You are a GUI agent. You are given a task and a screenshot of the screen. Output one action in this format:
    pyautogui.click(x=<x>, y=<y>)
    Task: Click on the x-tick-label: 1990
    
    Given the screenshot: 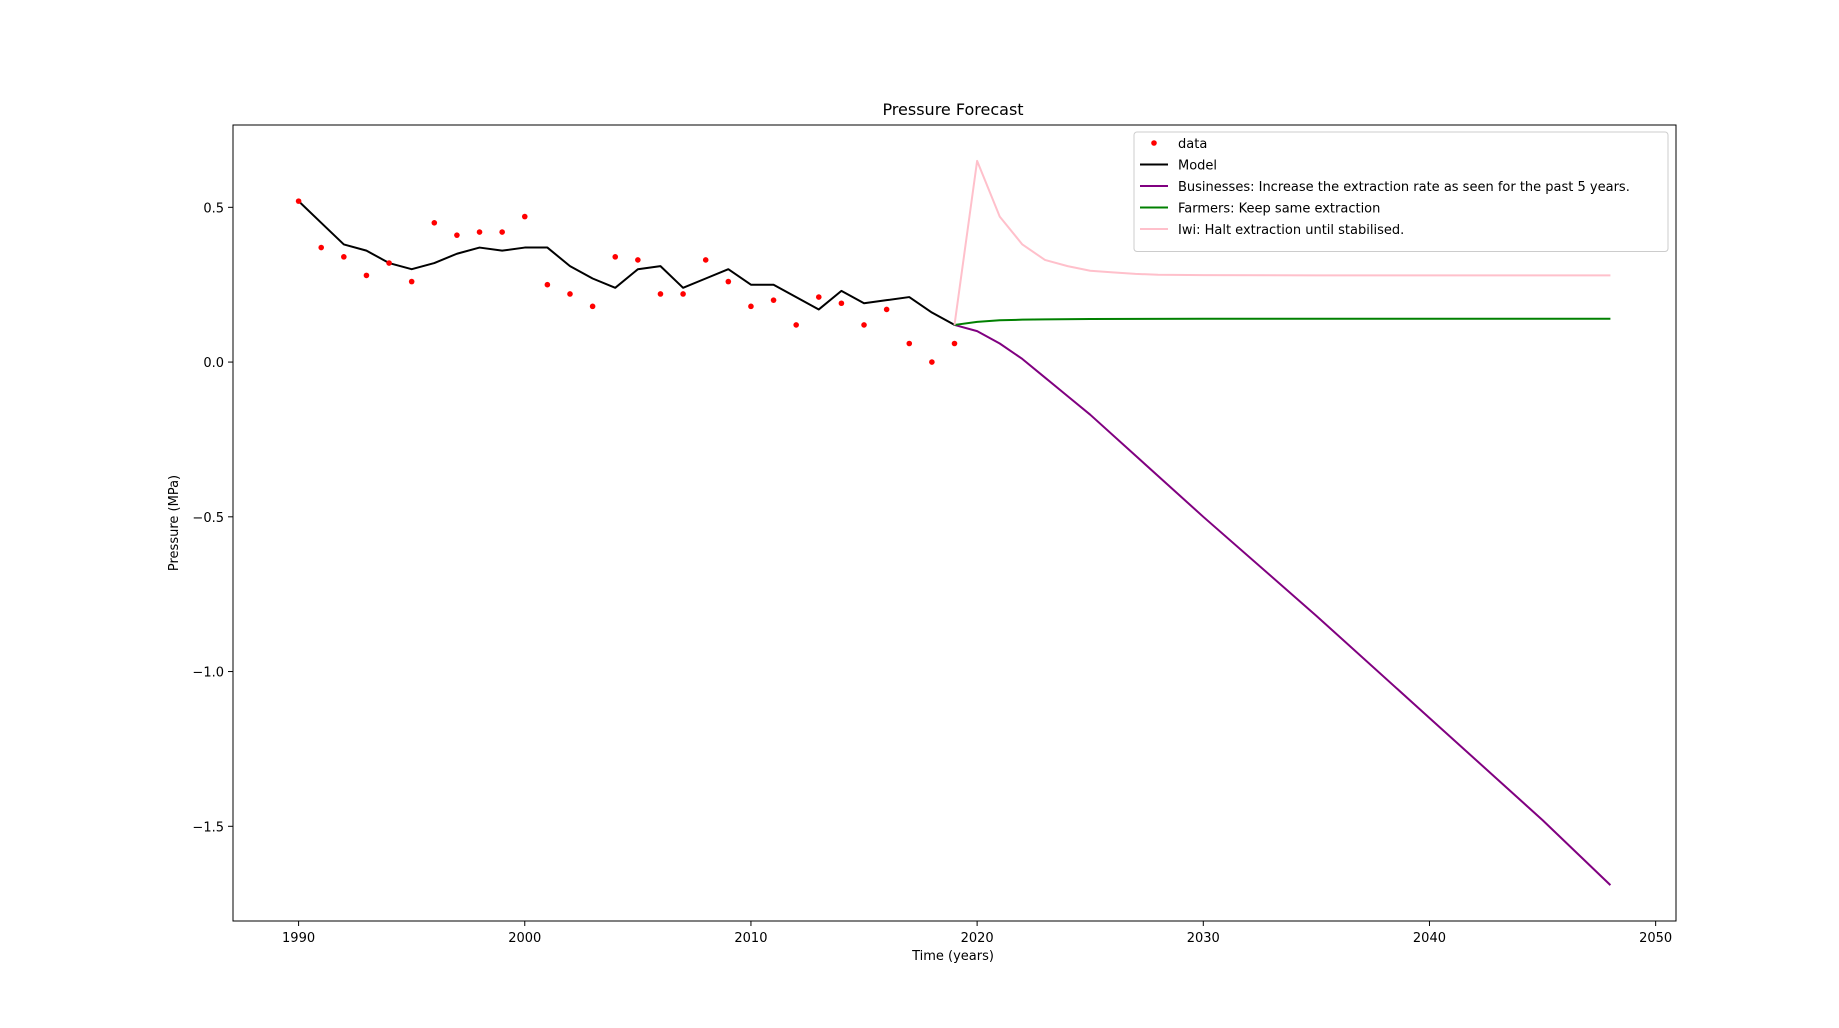 What is the action you would take?
    pyautogui.click(x=298, y=938)
    